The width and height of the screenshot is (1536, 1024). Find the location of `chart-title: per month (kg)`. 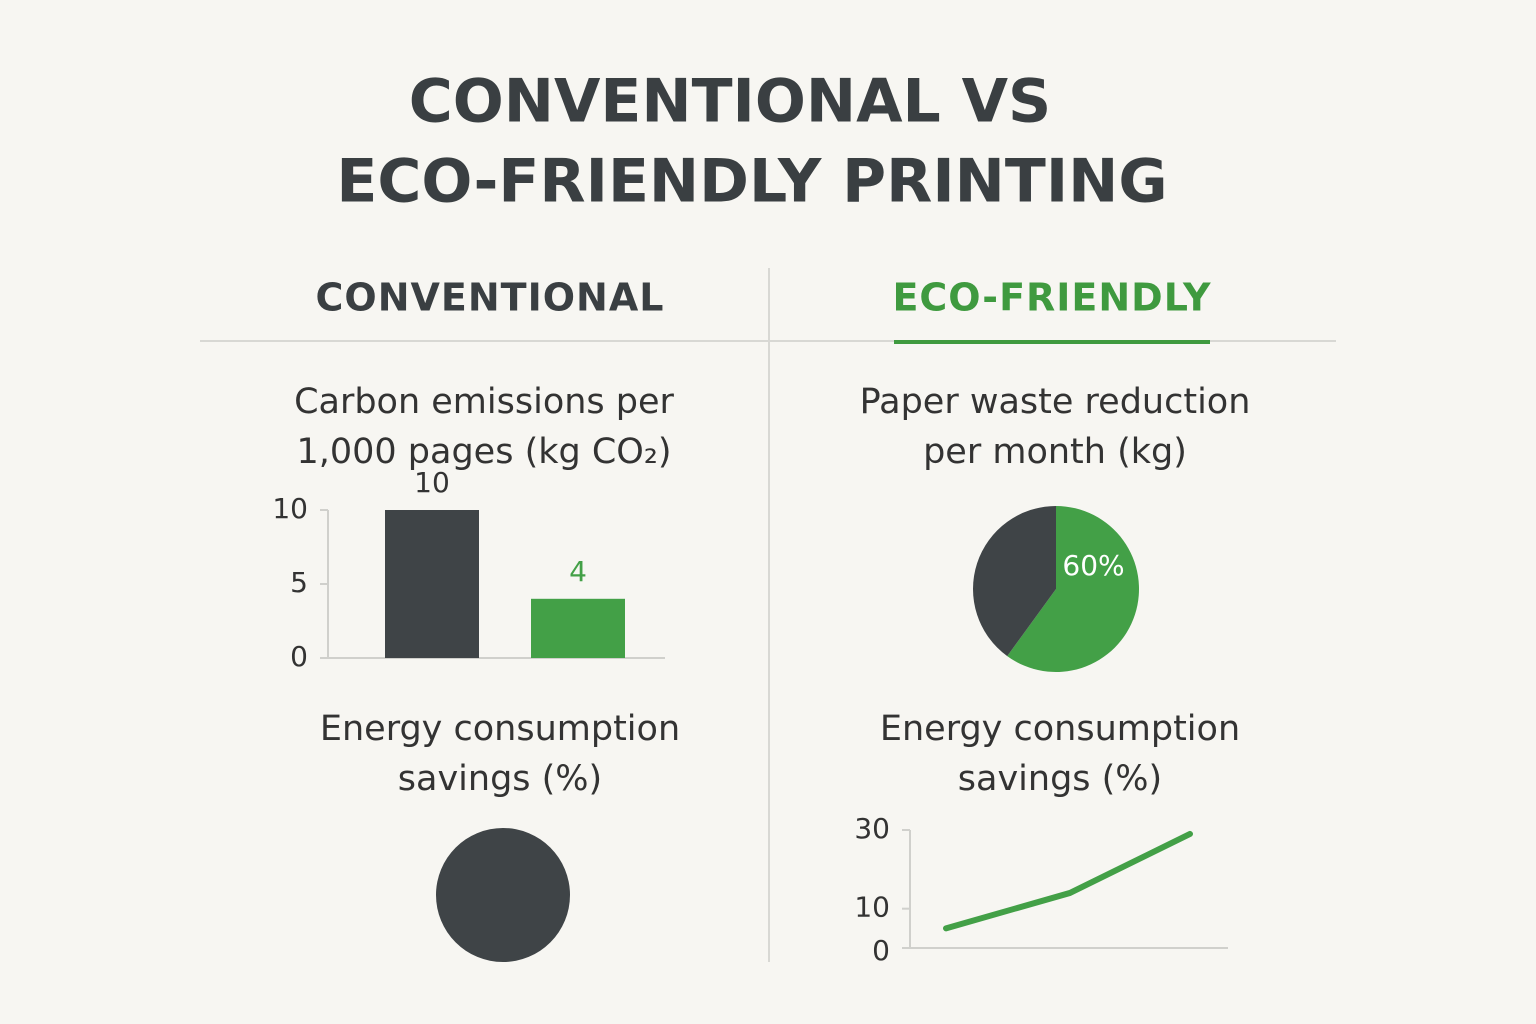

chart-title: per month (kg) is located at coordinates (1055, 452).